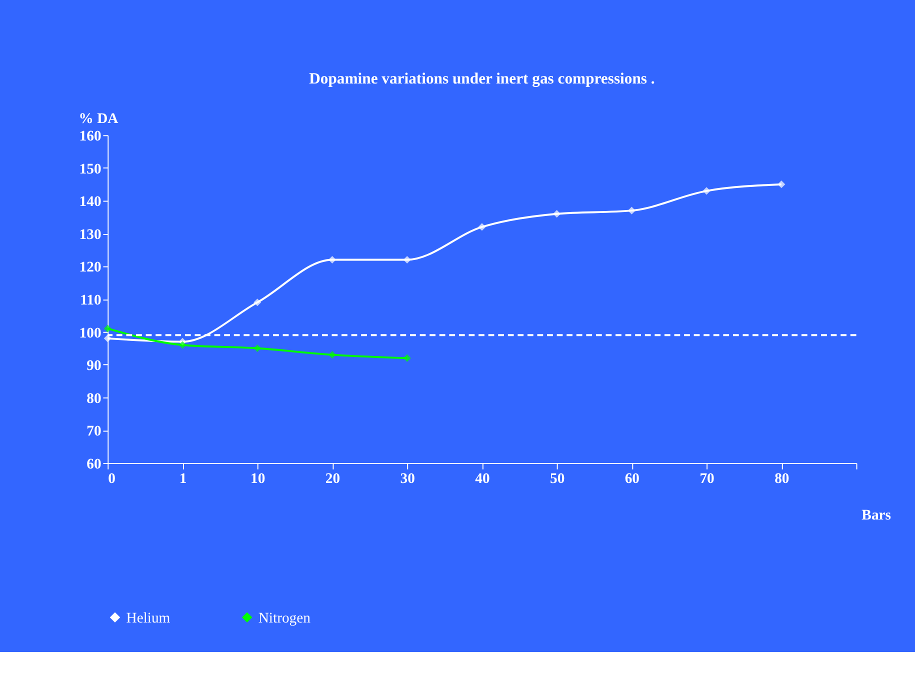 The image size is (915, 684). Describe the element at coordinates (407, 479) in the screenshot. I see `x-tick-label: 30` at that location.